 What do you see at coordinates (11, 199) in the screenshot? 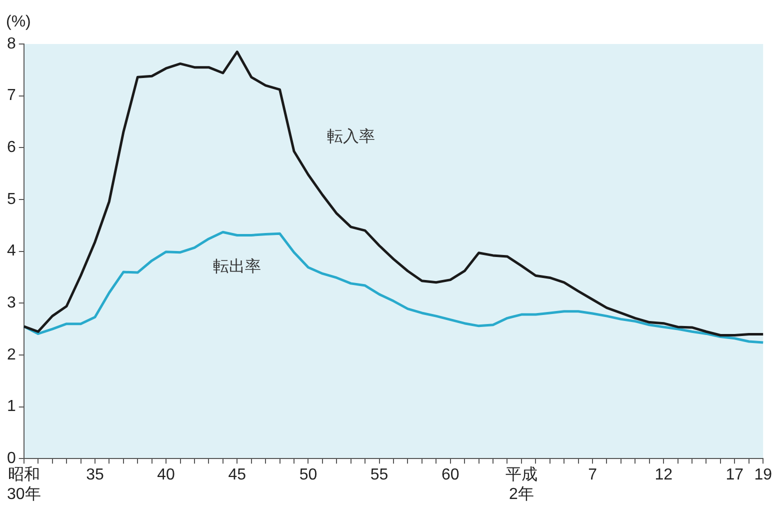
I see `y-tick-label: 5` at bounding box center [11, 199].